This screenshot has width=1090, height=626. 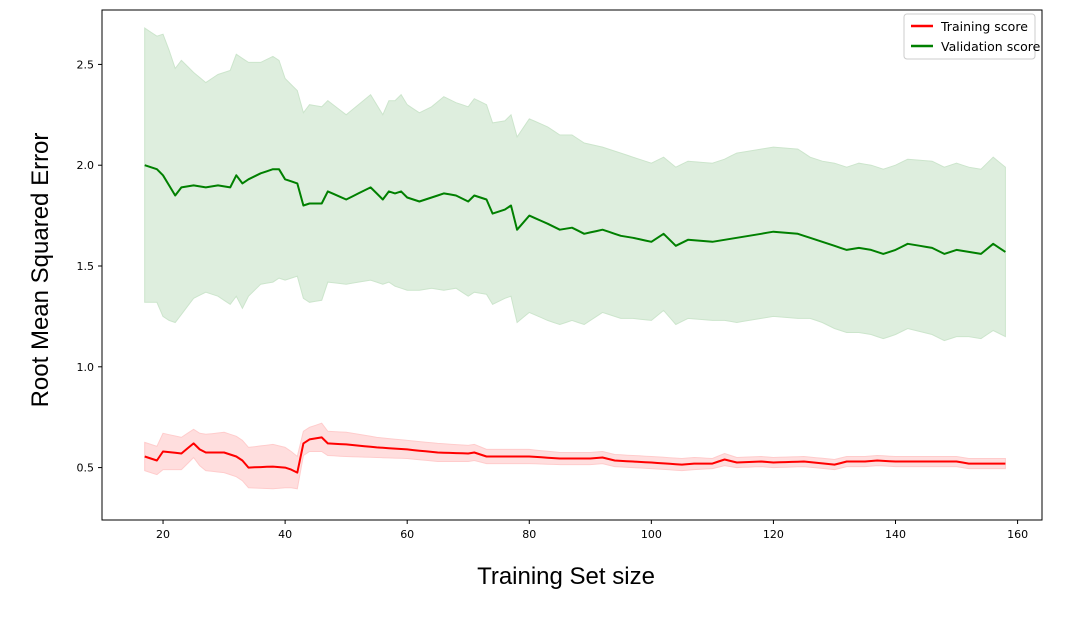 I want to click on training-score-band, so click(x=575, y=456).